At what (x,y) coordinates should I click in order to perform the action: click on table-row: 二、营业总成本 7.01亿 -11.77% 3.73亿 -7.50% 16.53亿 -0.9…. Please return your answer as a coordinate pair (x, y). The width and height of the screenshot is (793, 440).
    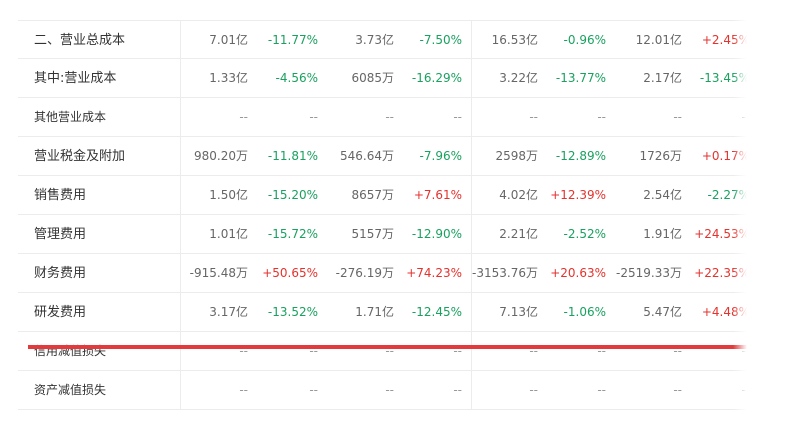
    Looking at the image, I should click on (384, 40).